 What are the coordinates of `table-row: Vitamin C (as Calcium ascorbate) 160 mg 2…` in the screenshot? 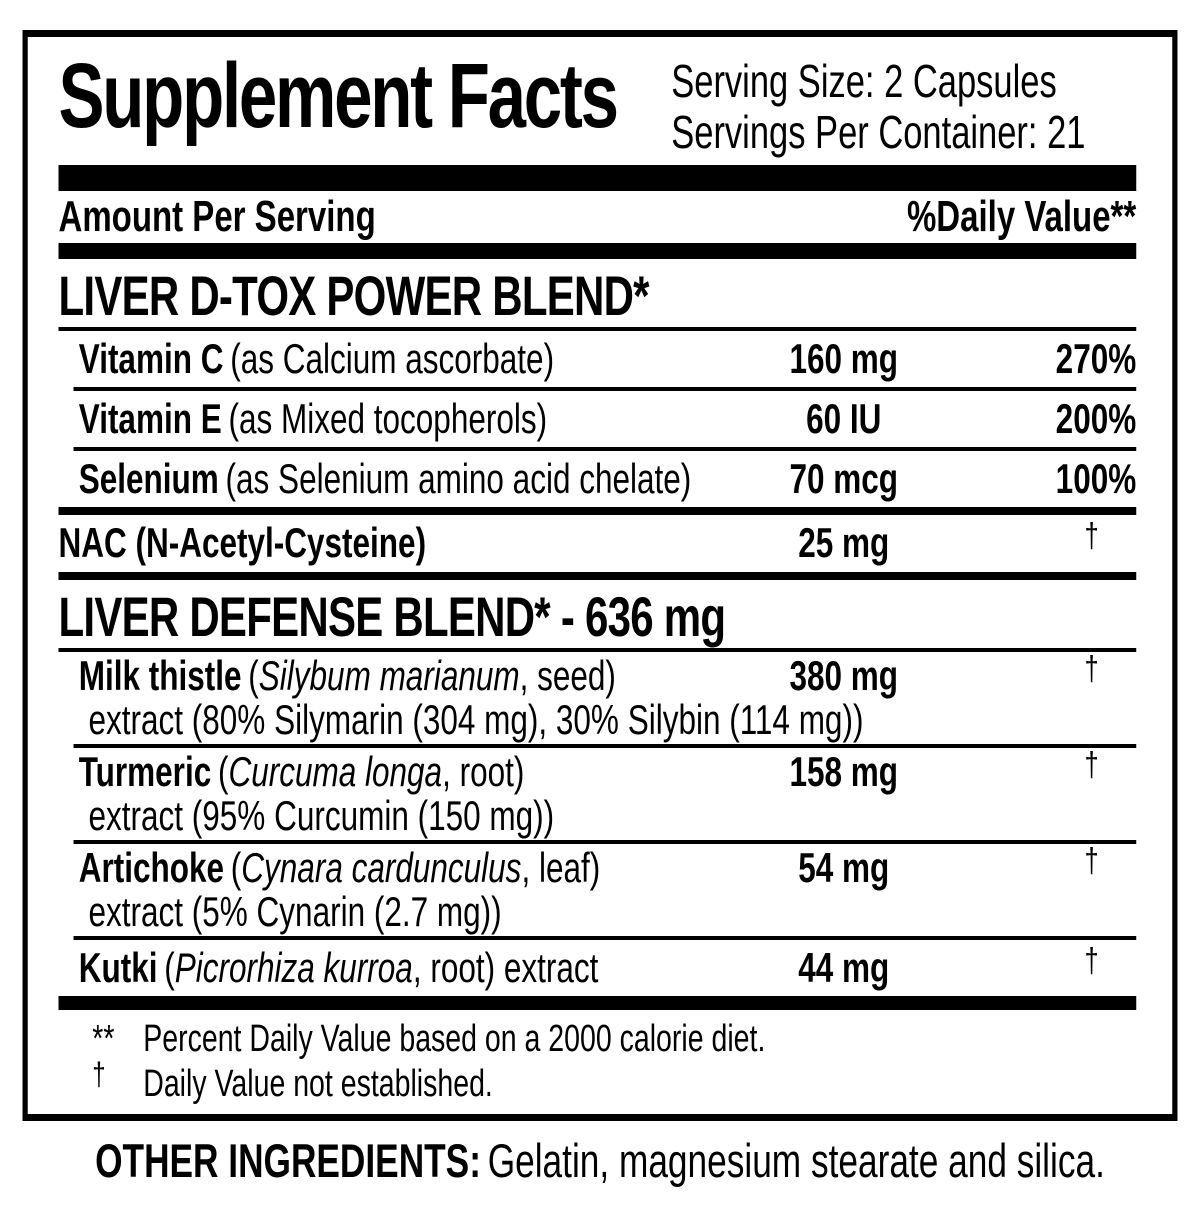 It's located at (598, 359).